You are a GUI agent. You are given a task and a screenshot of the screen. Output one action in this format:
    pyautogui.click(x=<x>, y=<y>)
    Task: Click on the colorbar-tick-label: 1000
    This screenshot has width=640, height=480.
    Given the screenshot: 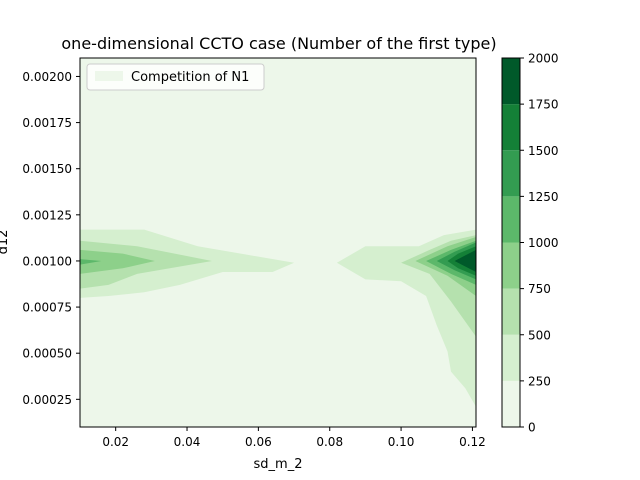 What is the action you would take?
    pyautogui.click(x=543, y=243)
    